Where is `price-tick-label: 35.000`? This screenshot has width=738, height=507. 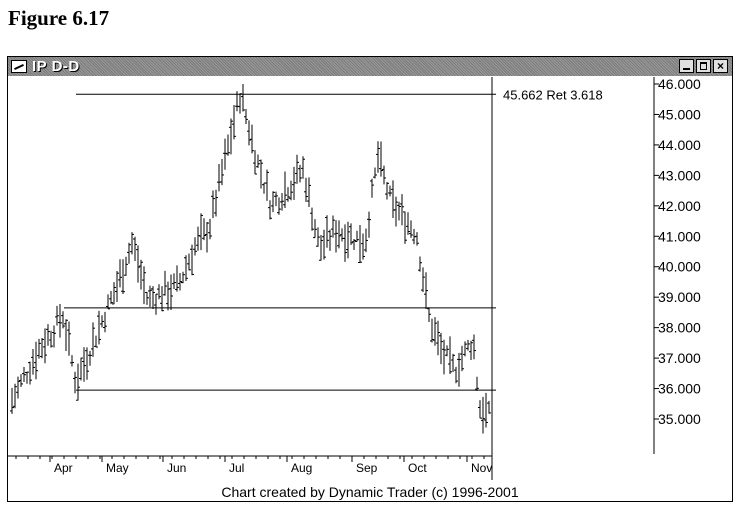
price-tick-label: 35.000 is located at coordinates (679, 419).